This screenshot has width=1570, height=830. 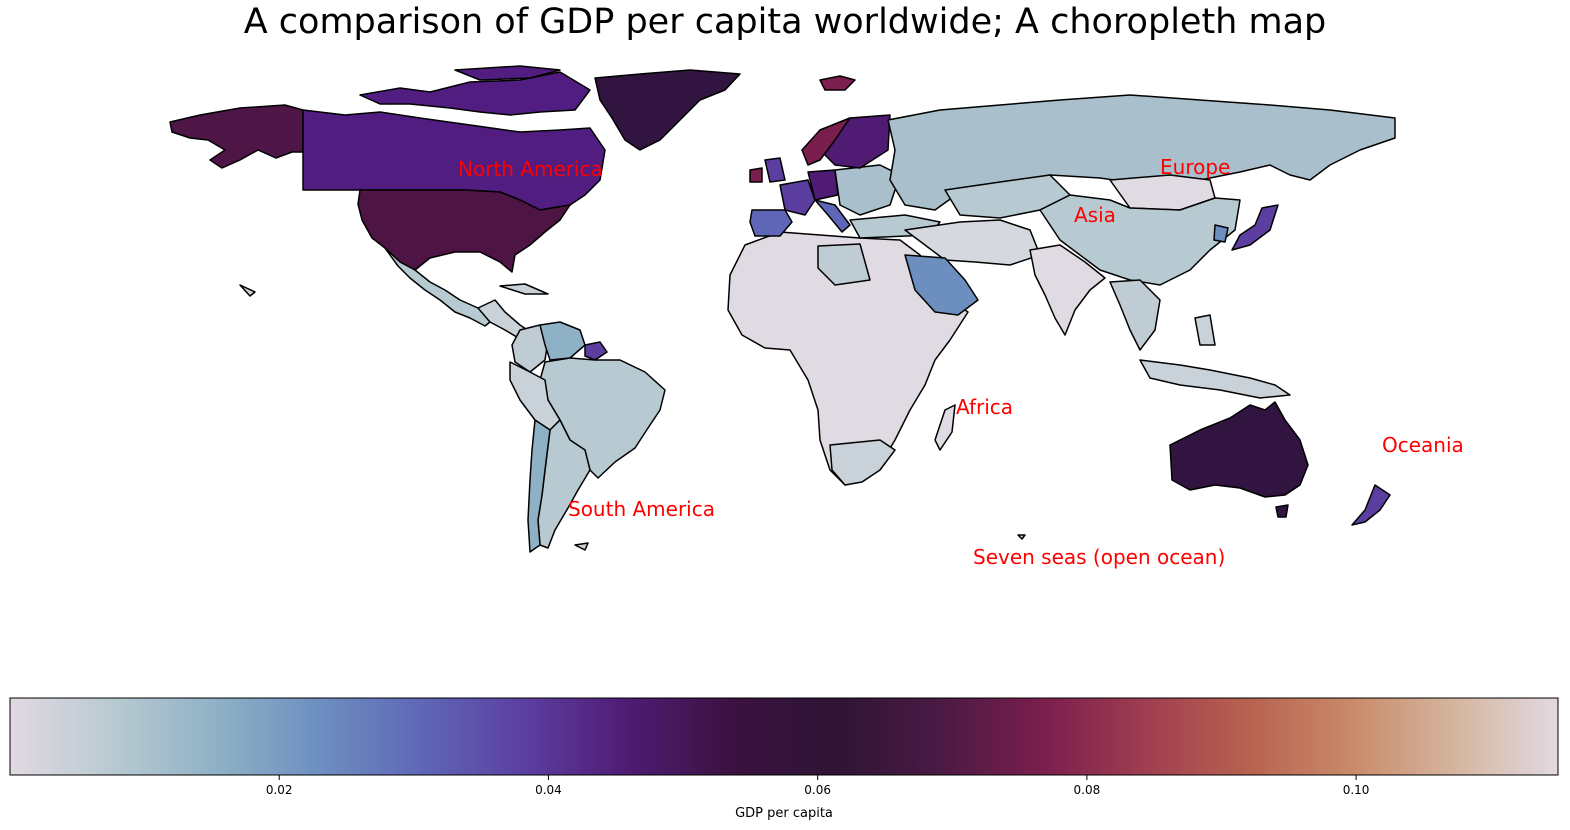 I want to click on country-indonesia, so click(x=1215, y=379).